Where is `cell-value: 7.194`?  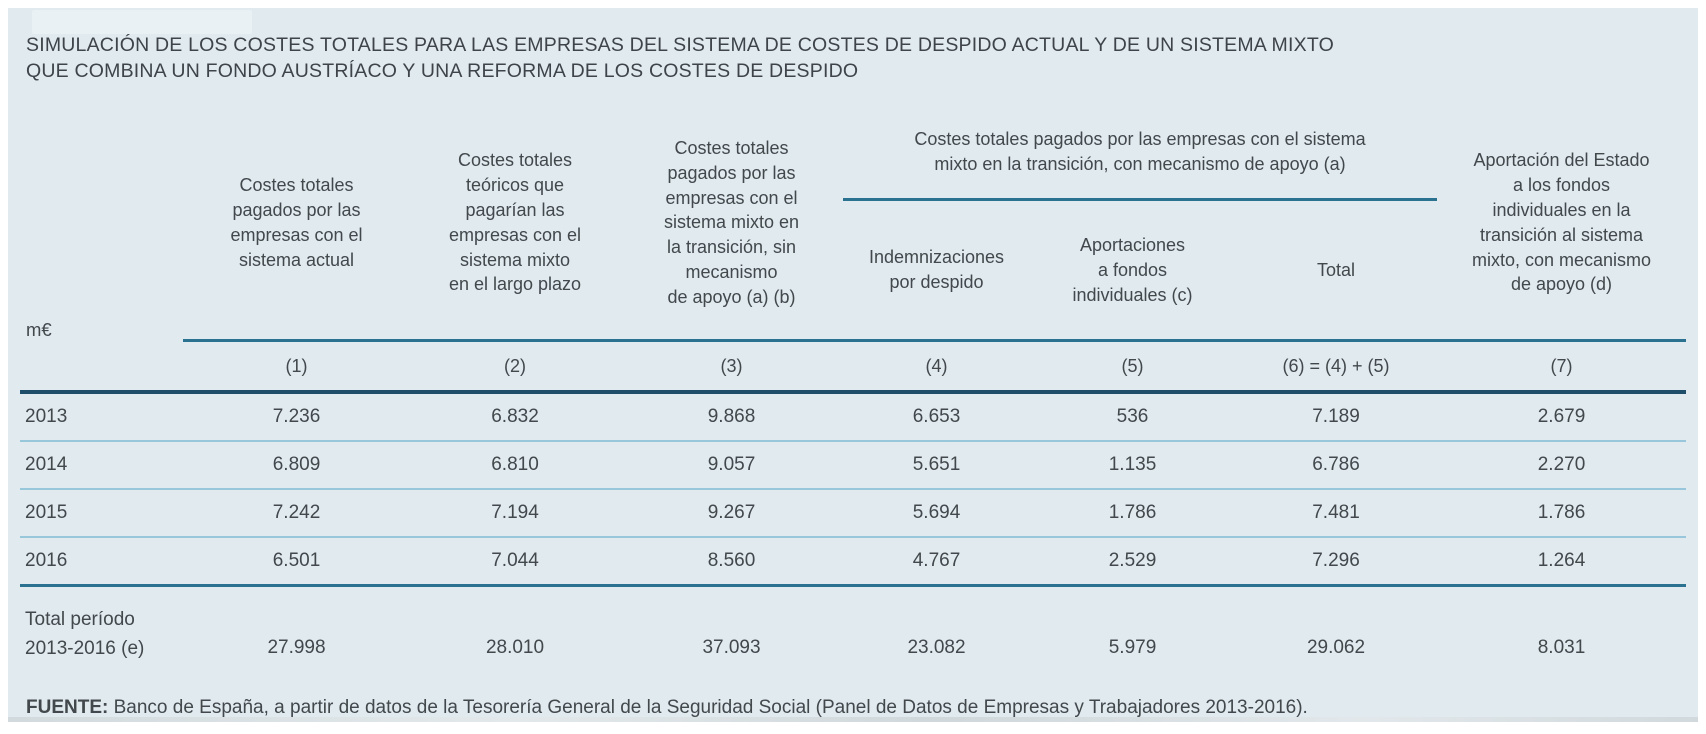 cell-value: 7.194 is located at coordinates (515, 514).